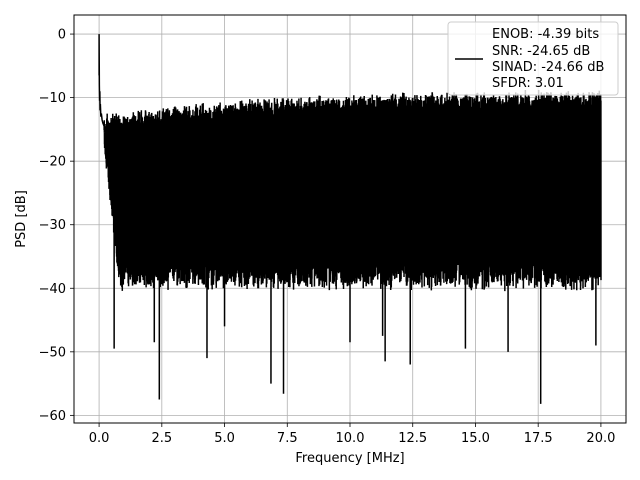 The height and width of the screenshot is (480, 640). I want to click on y-tick-label: −10, so click(52, 98).